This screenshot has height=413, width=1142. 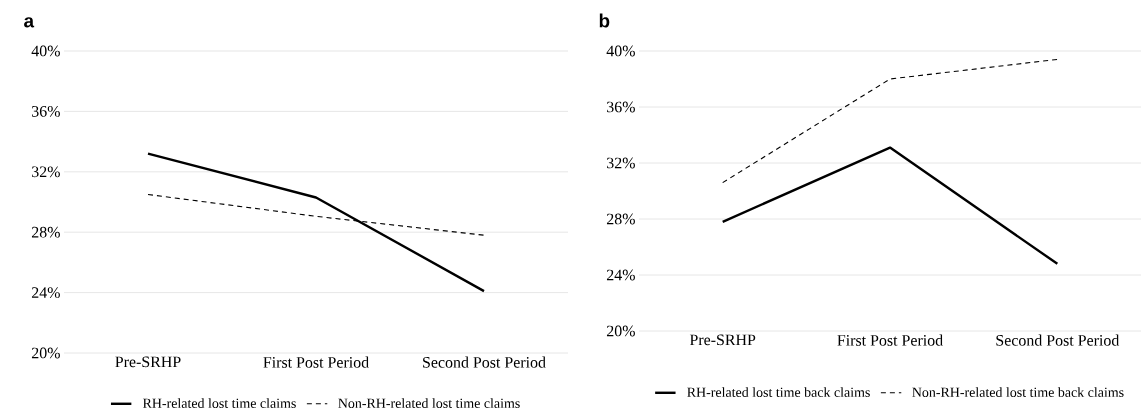 What do you see at coordinates (29, 22) in the screenshot?
I see `chart-title: a` at bounding box center [29, 22].